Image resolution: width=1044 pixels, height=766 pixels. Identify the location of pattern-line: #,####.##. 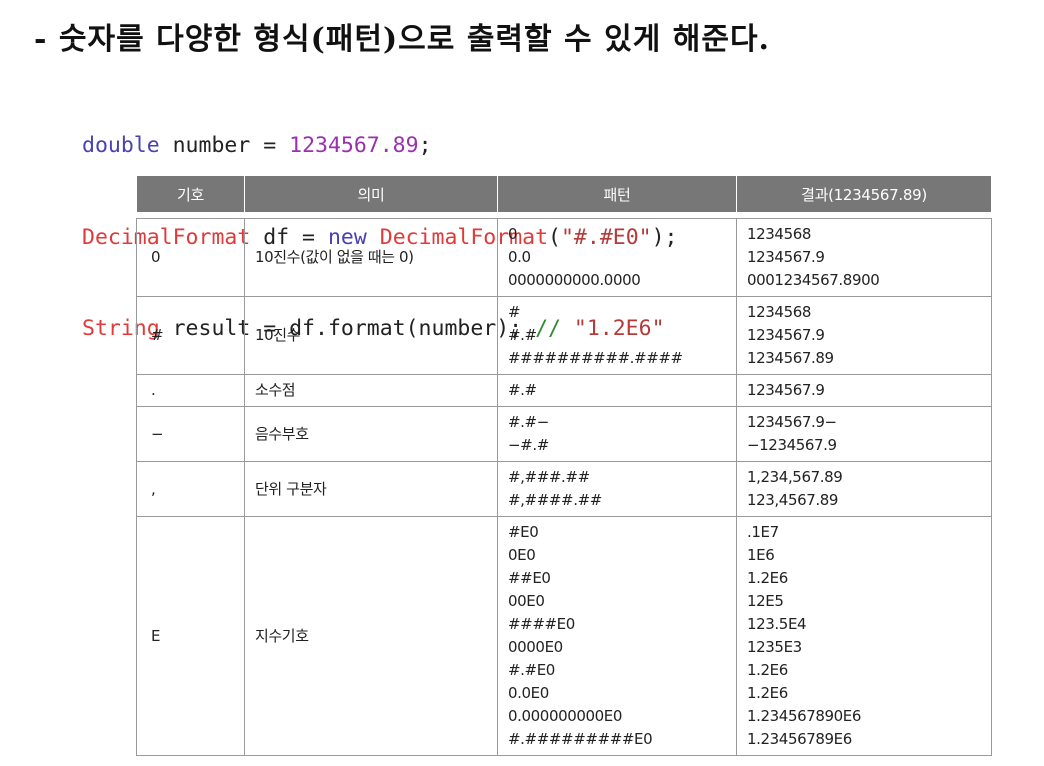
(555, 500).